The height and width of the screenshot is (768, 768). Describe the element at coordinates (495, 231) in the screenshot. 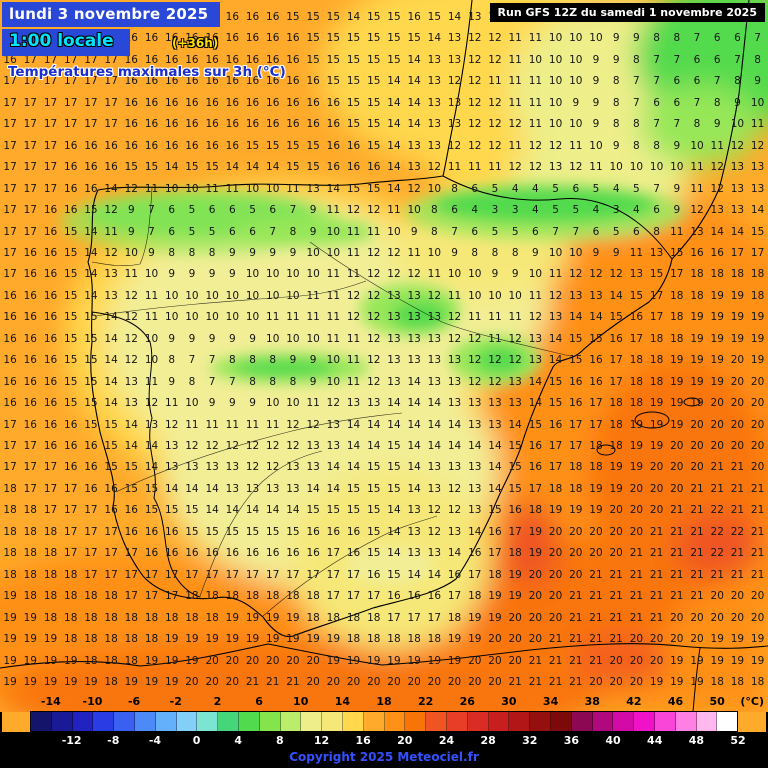

I see `grid-value: 5` at that location.